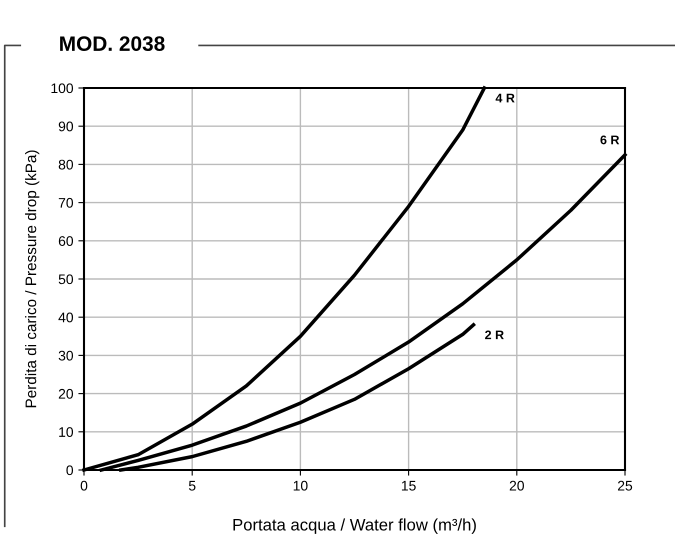  Describe the element at coordinates (66, 241) in the screenshot. I see `y-tick-label: 60` at that location.